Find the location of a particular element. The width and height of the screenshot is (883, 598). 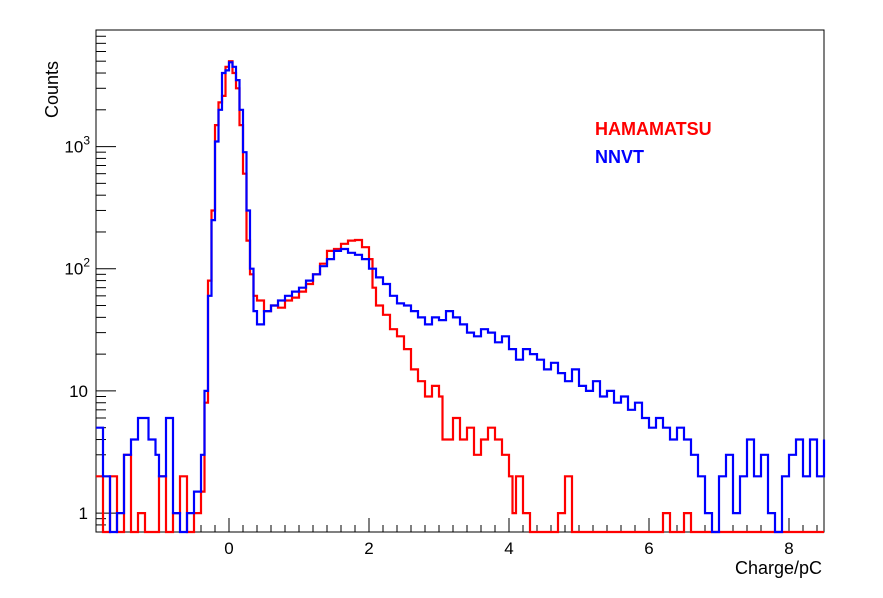

y-axis-title: Counts is located at coordinates (52, 89).